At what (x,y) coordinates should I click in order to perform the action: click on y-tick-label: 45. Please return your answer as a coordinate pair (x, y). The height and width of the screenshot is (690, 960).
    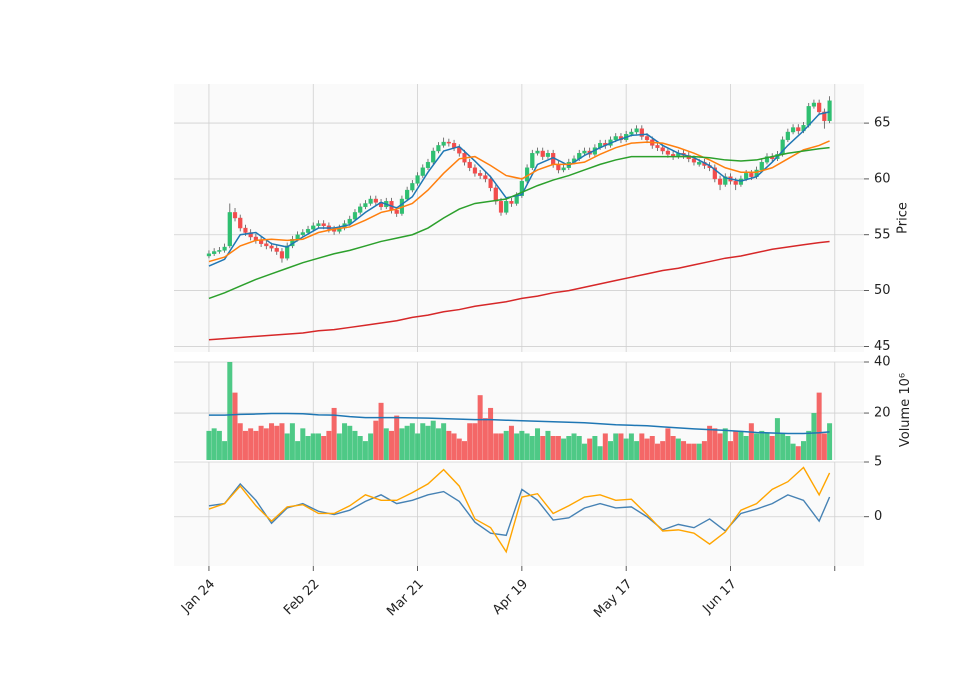
    Looking at the image, I should click on (882, 346).